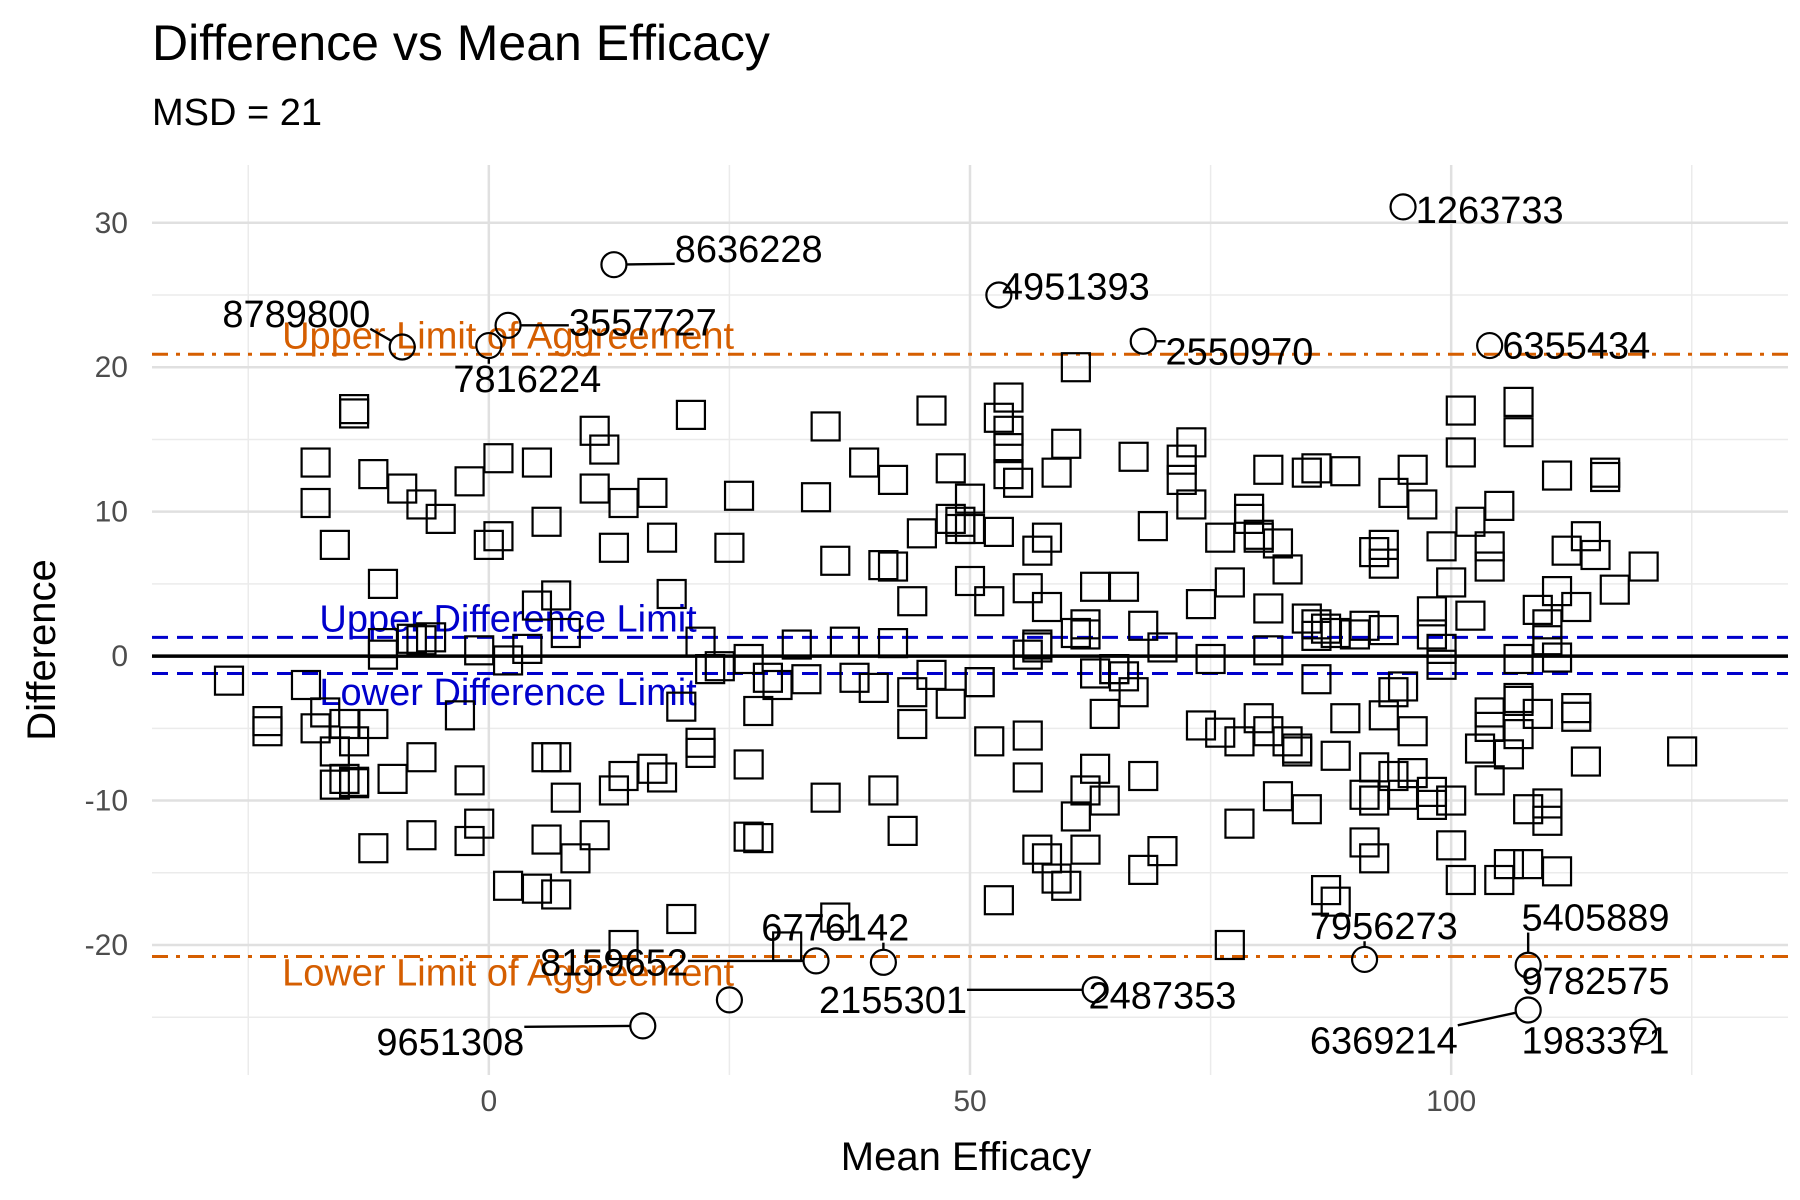 This screenshot has height=1200, width=1800. Describe the element at coordinates (106, 945) in the screenshot. I see `y-tick-label: -20` at that location.